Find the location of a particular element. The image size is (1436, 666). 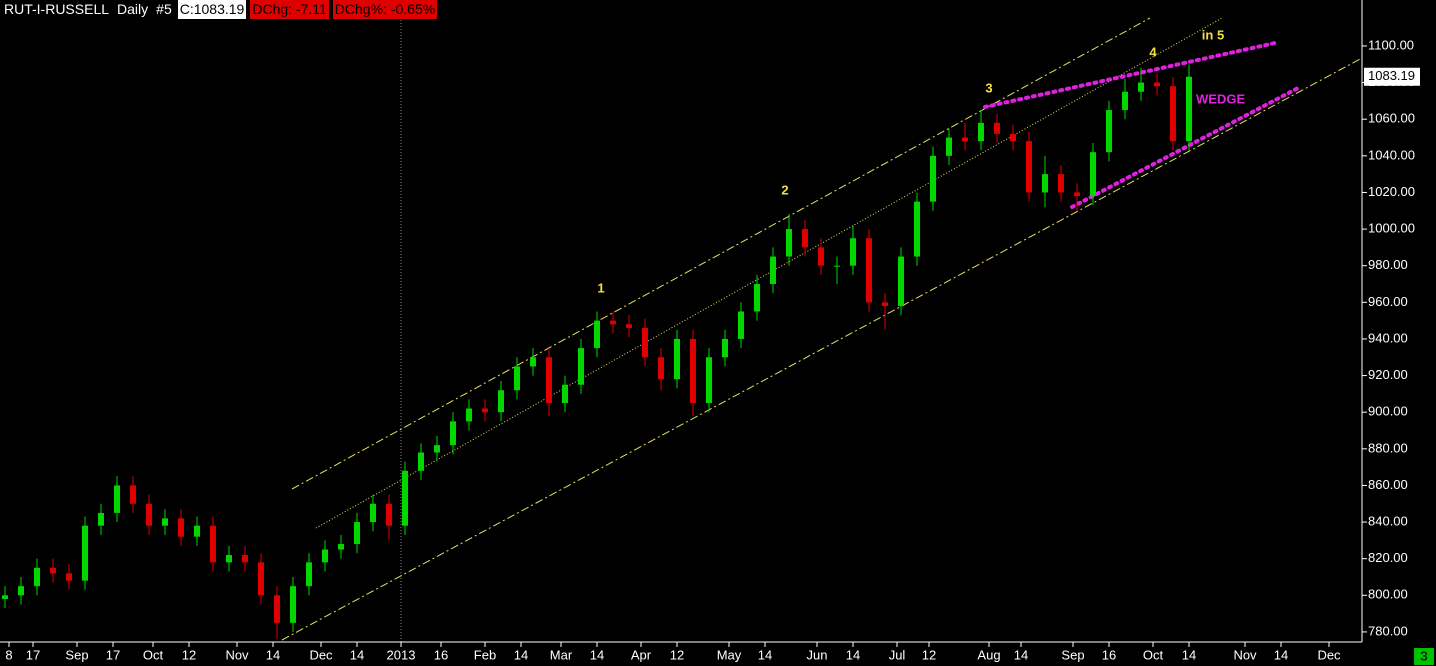

wedge is located at coordinates (1142, 125).